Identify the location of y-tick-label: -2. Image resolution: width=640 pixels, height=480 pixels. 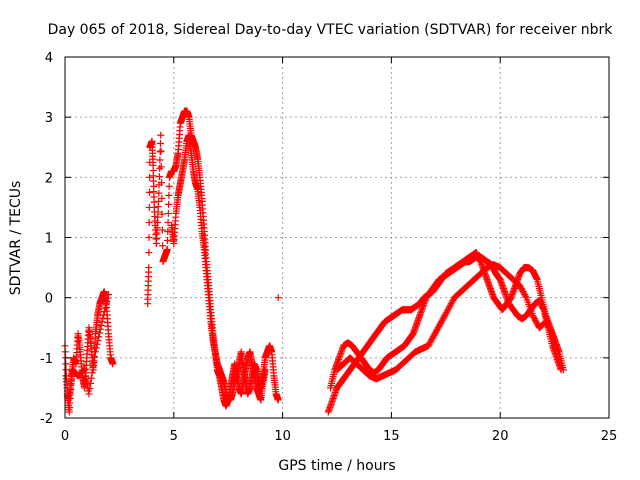
(46, 419).